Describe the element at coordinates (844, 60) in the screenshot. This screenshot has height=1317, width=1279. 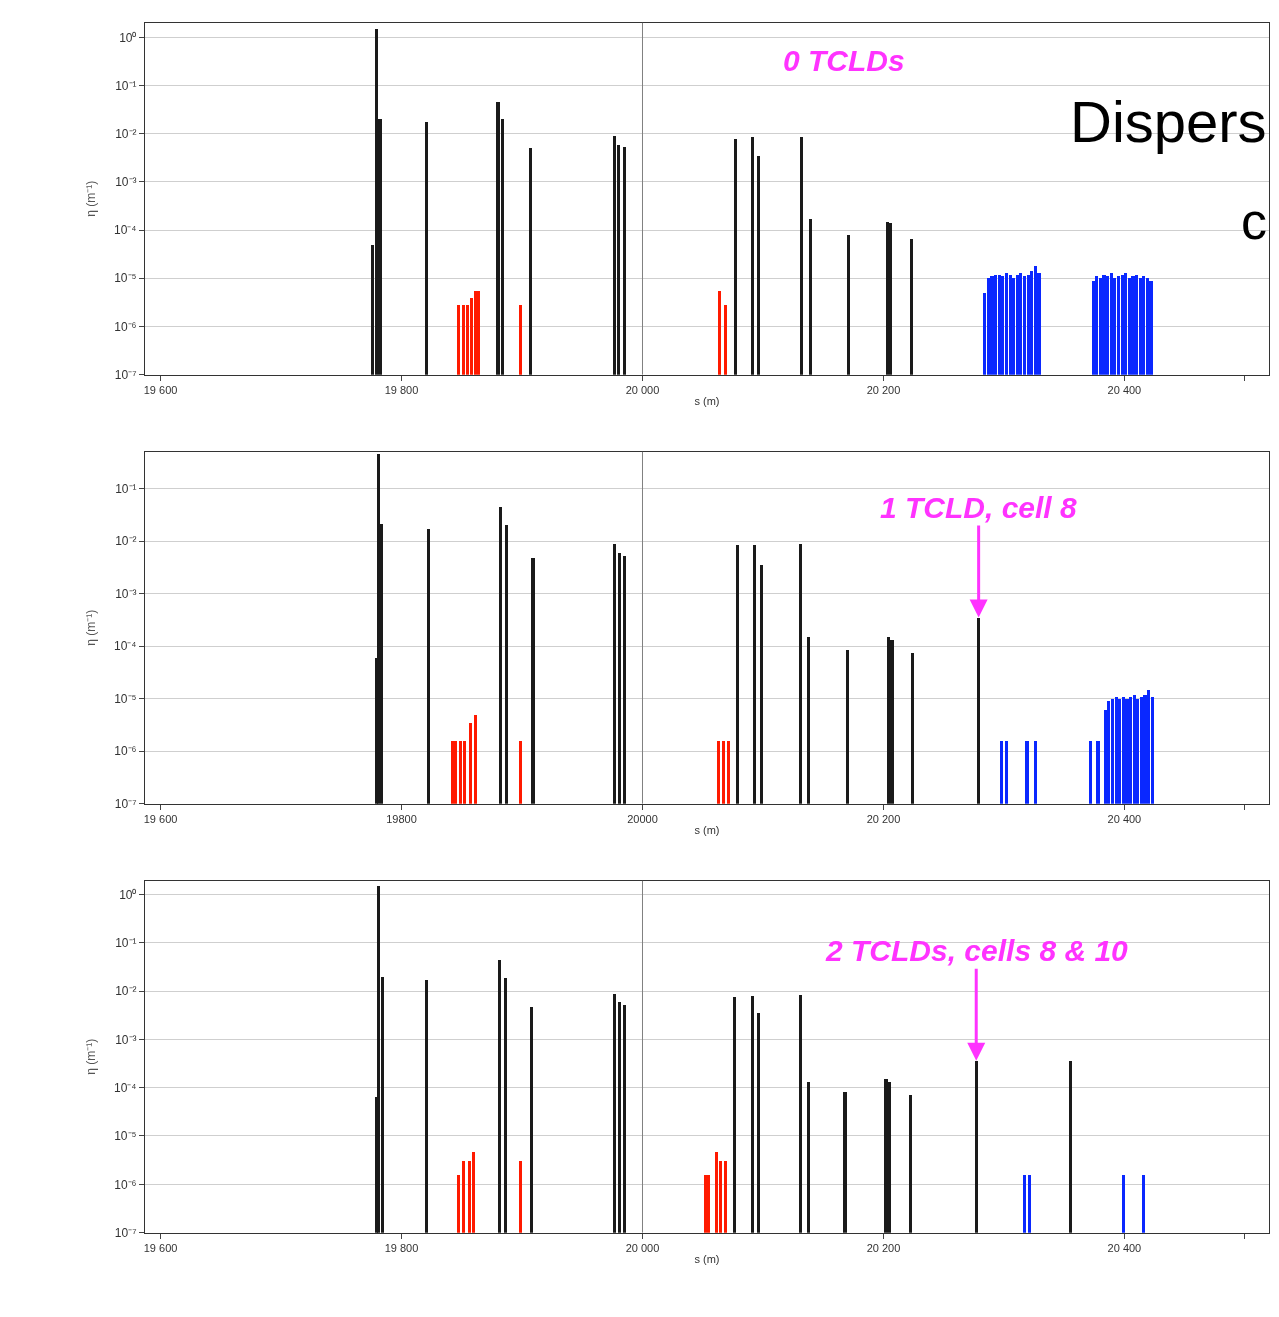
I see `annotation: 0 TCLDs` at that location.